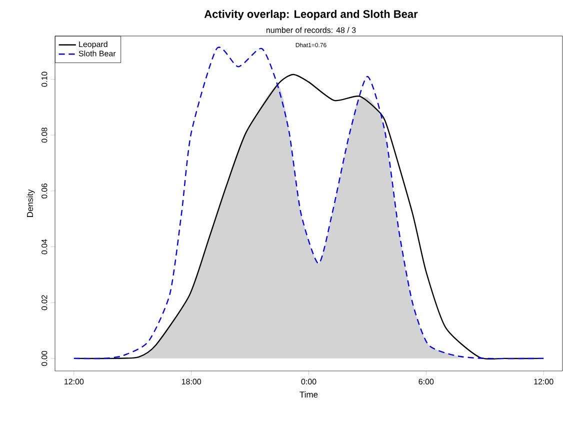 Image resolution: width=563 pixels, height=423 pixels. What do you see at coordinates (93, 45) in the screenshot?
I see `legend-label: Leopard` at bounding box center [93, 45].